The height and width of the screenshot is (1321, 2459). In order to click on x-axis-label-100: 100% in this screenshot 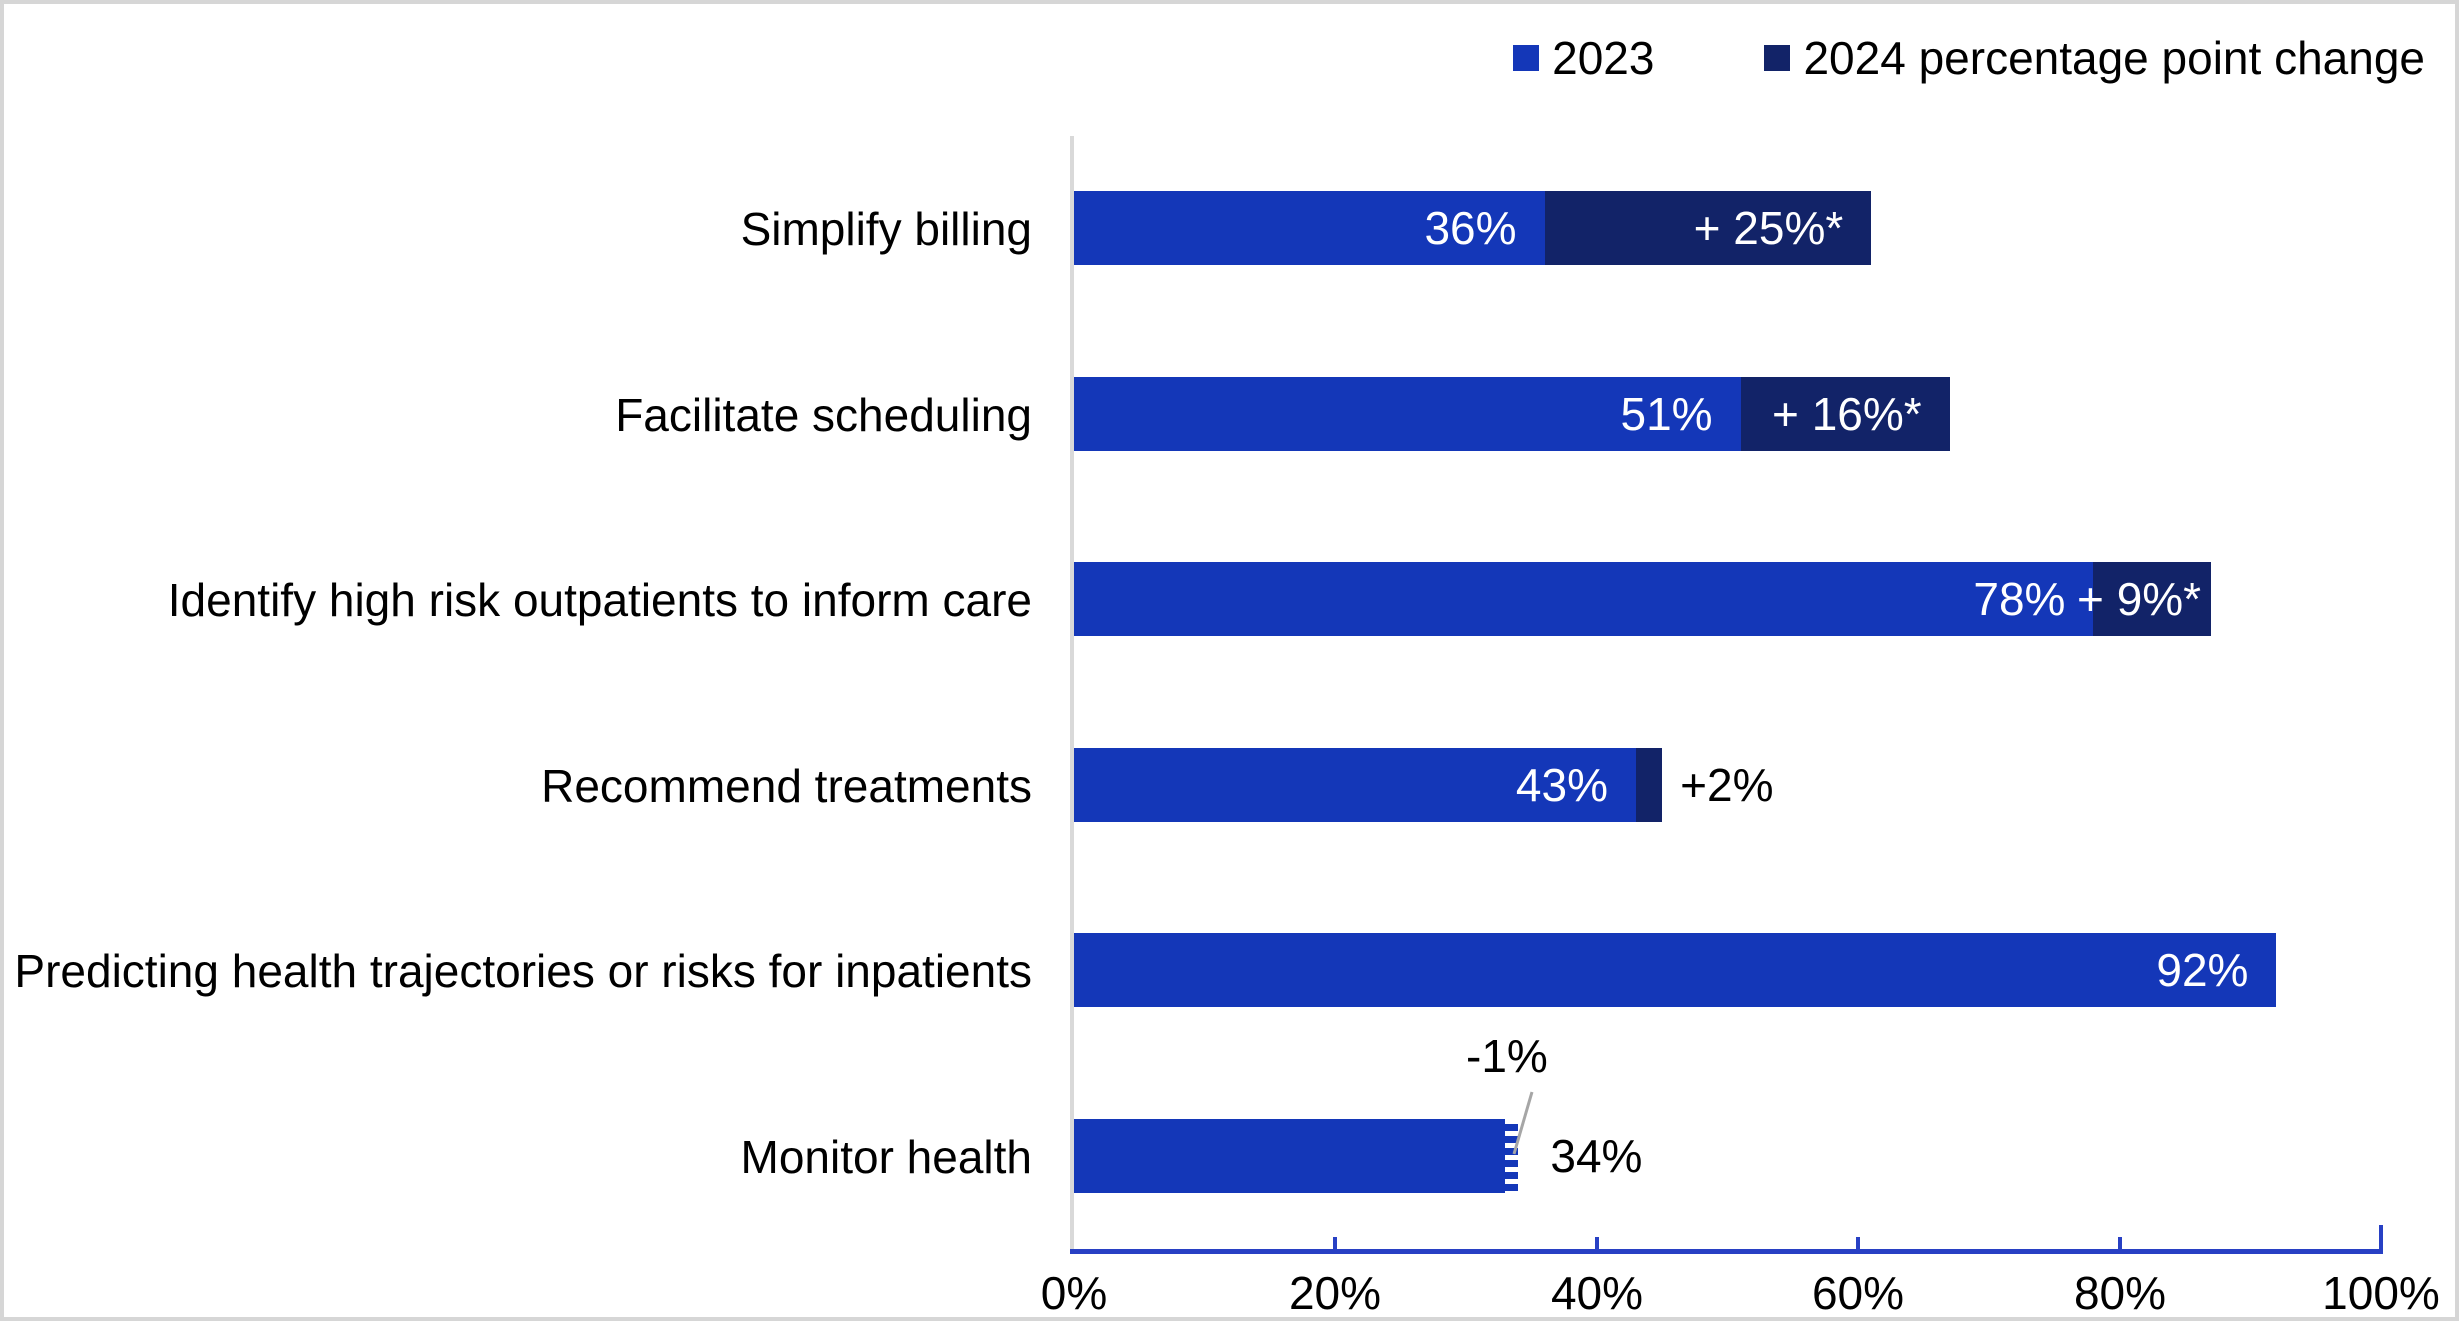, I will do `click(2381, 1293)`.